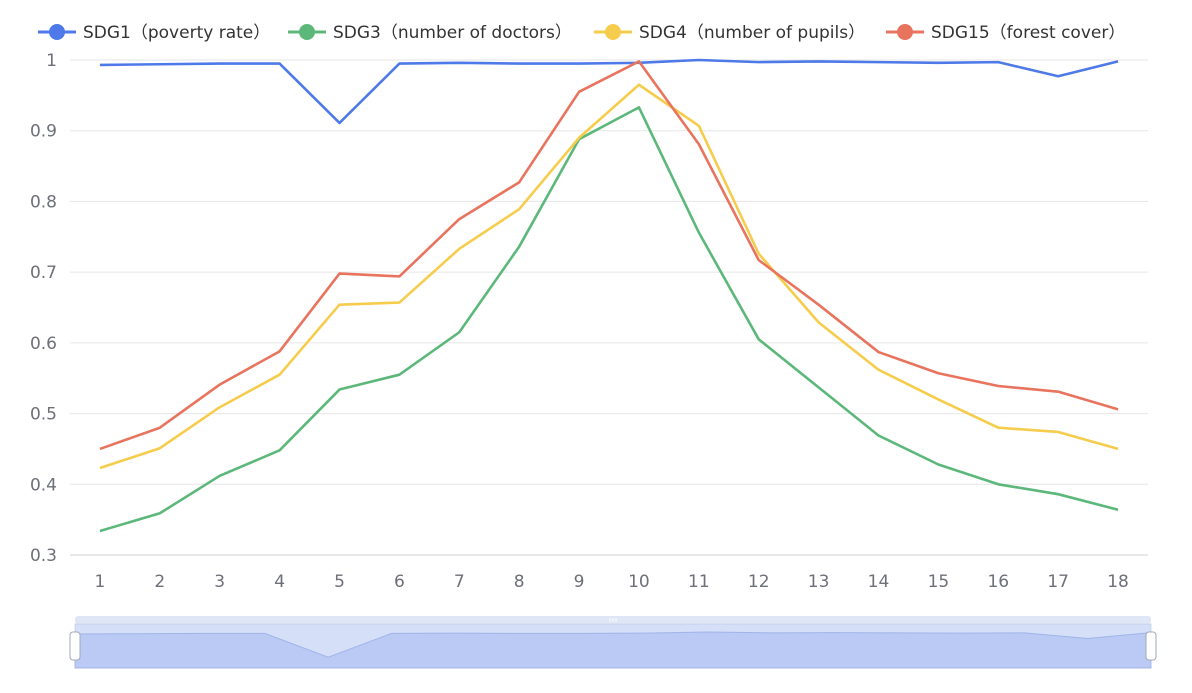 Image resolution: width=1192 pixels, height=693 pixels. What do you see at coordinates (75, 646) in the screenshot?
I see `zoom-handle-left` at bounding box center [75, 646].